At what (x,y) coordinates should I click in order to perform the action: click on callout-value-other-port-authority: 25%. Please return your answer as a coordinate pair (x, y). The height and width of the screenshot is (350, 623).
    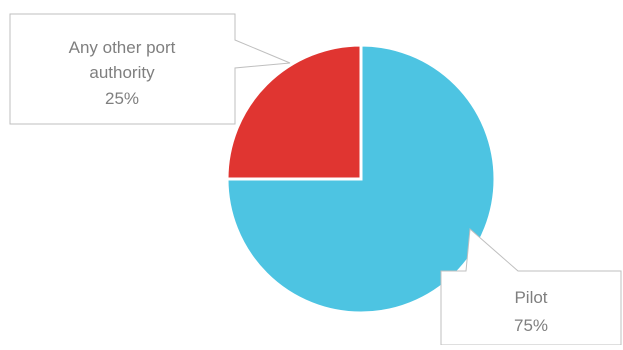
    Looking at the image, I should click on (122, 98).